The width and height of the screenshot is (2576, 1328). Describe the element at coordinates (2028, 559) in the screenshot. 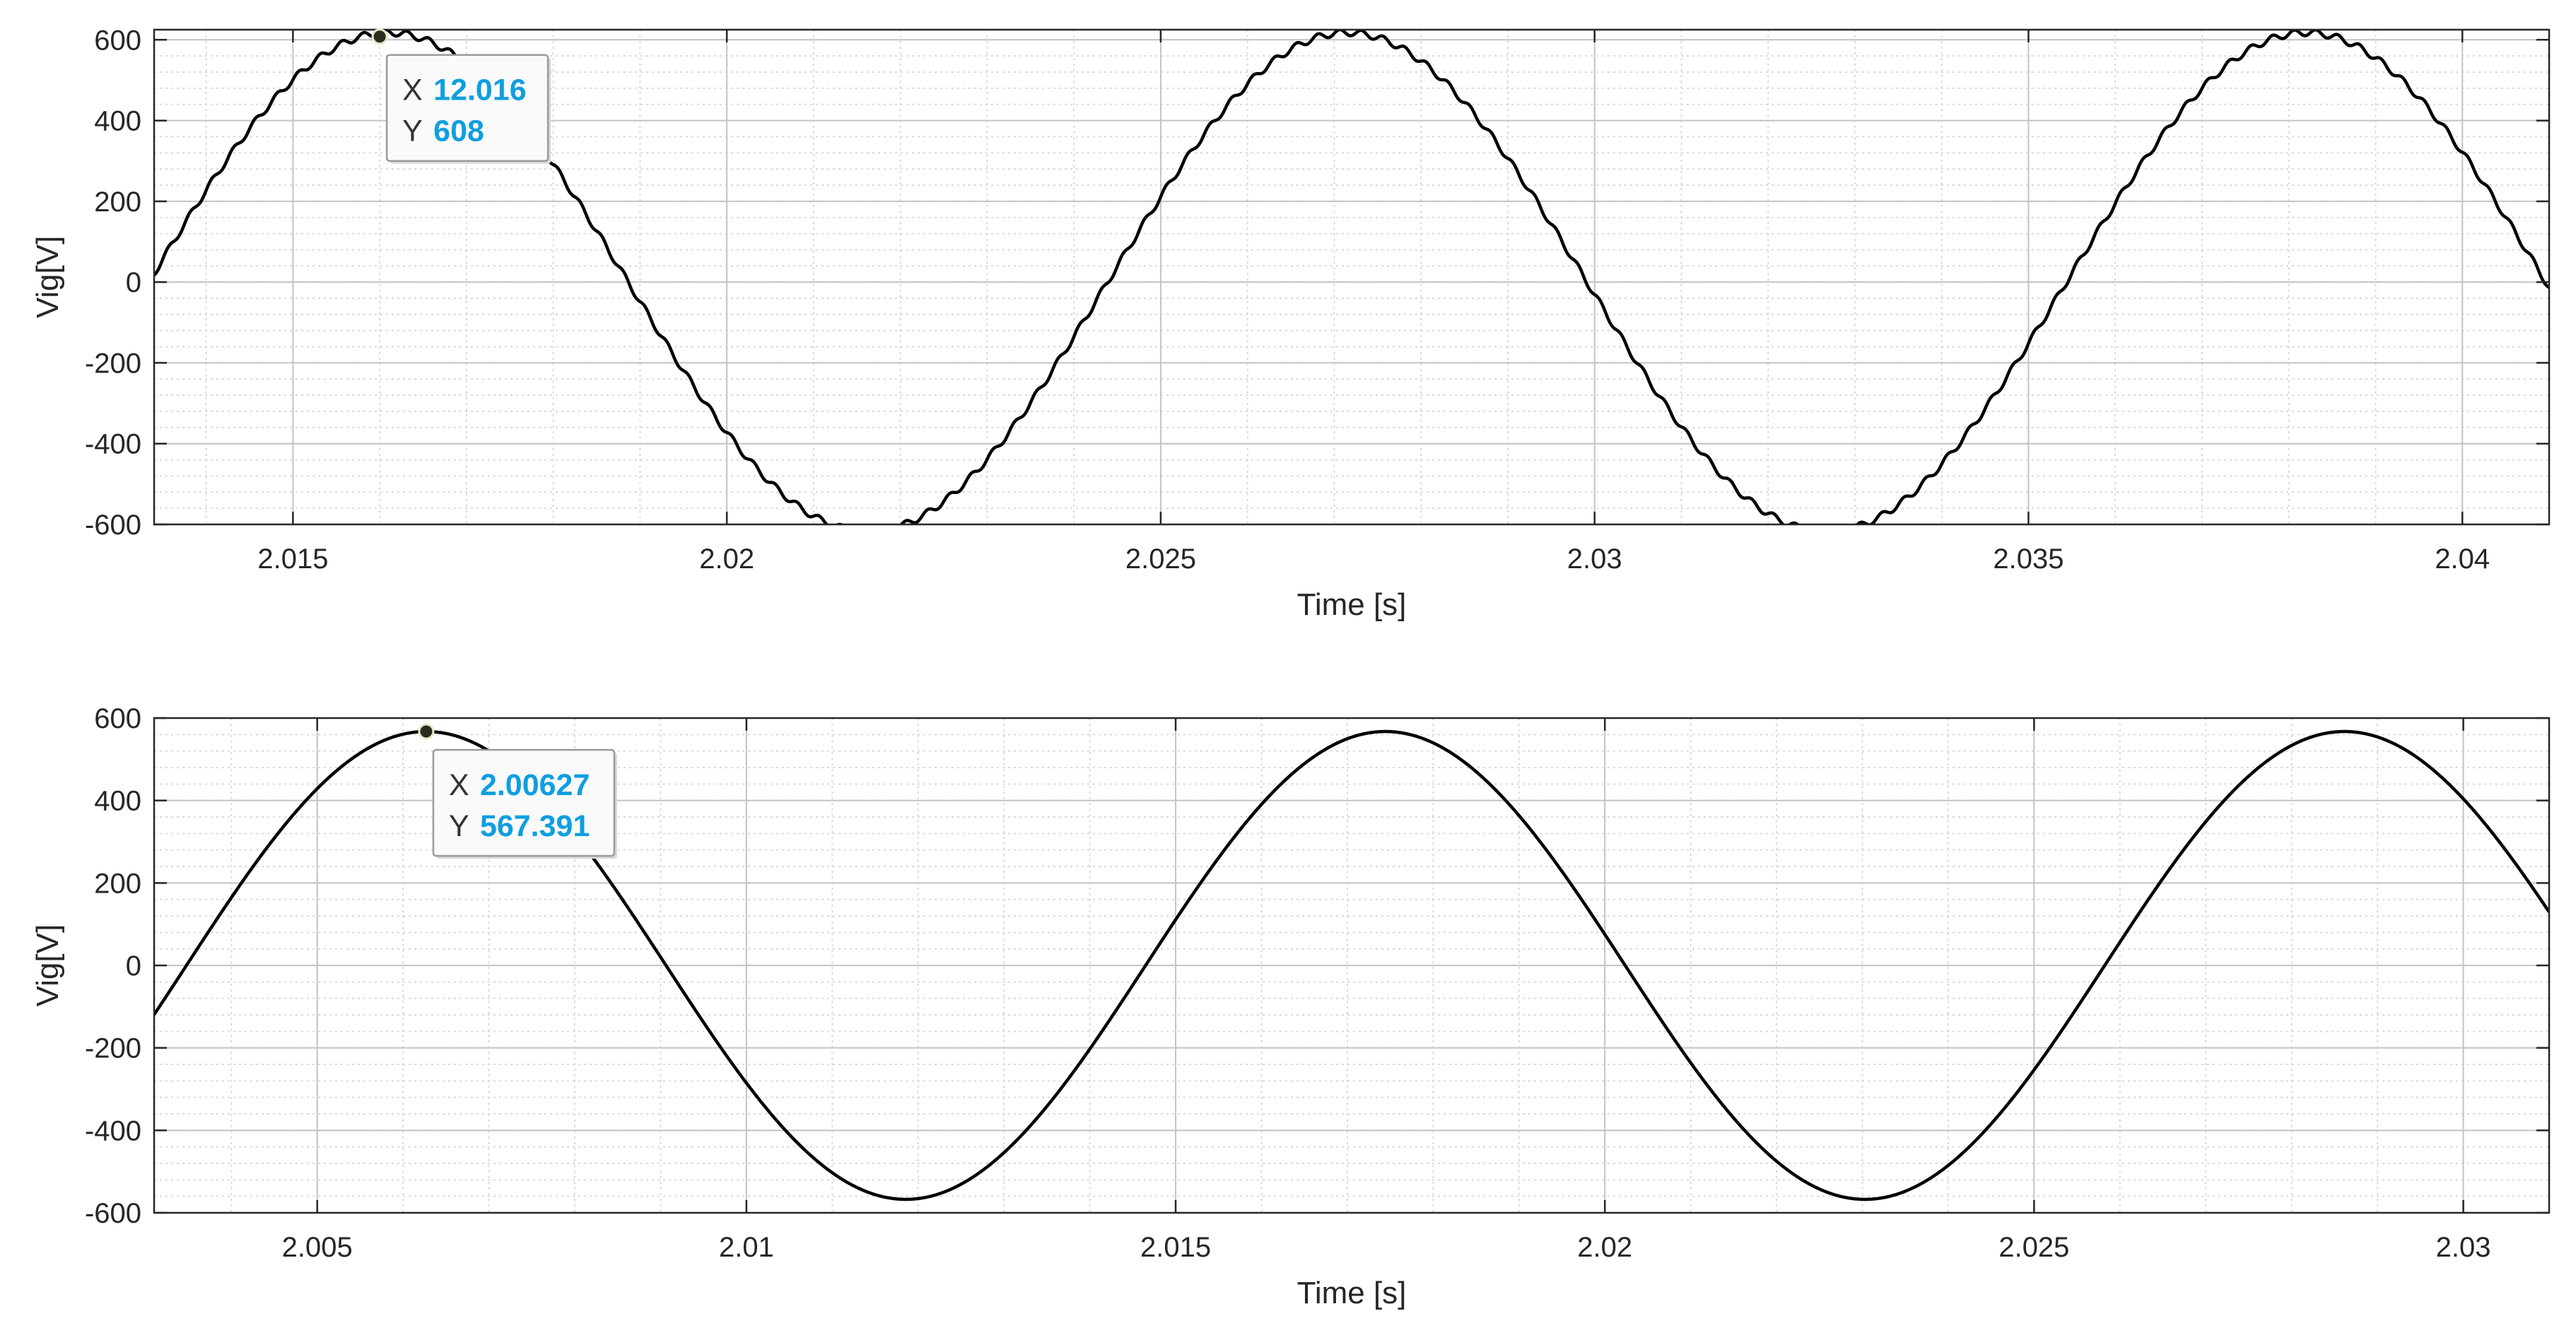

I see `x-tick-label: 2.035` at that location.